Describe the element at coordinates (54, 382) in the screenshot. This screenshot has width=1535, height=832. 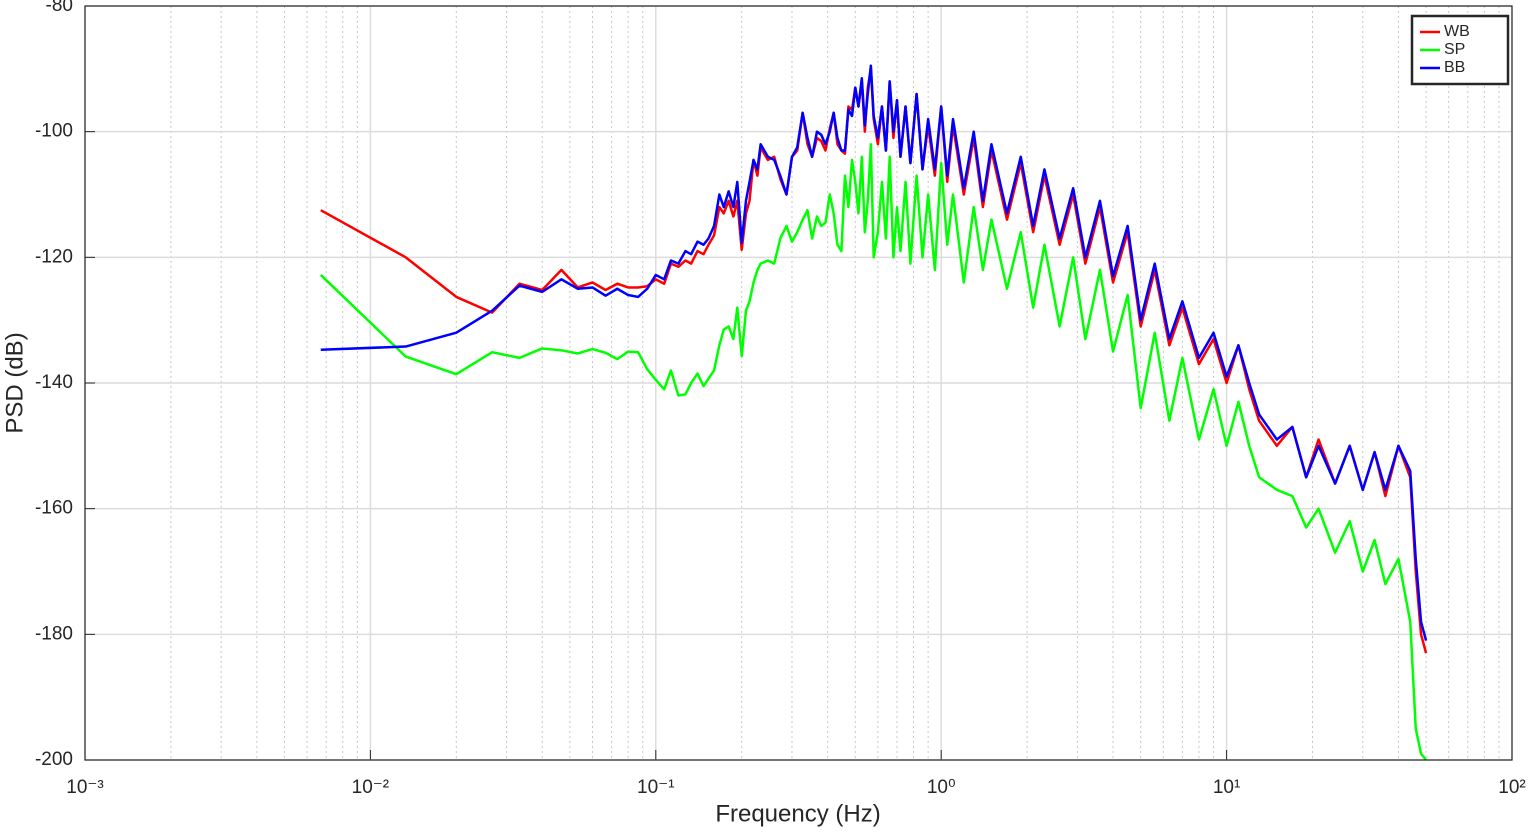
I see `y-tick-label: -140` at that location.